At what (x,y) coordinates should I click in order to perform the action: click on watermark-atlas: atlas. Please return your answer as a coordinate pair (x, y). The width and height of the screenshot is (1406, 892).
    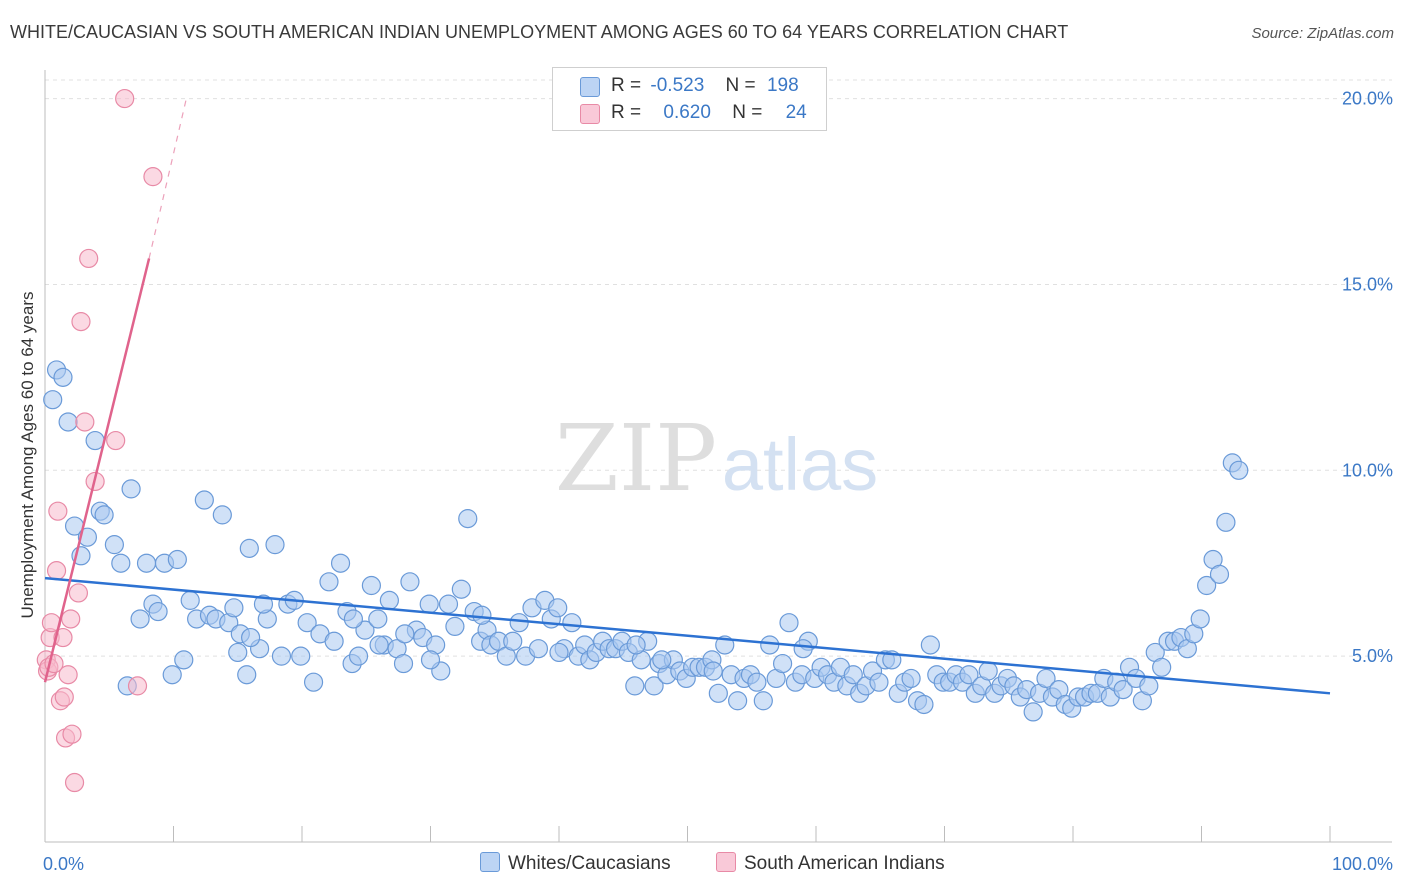
    Looking at the image, I should click on (800, 464).